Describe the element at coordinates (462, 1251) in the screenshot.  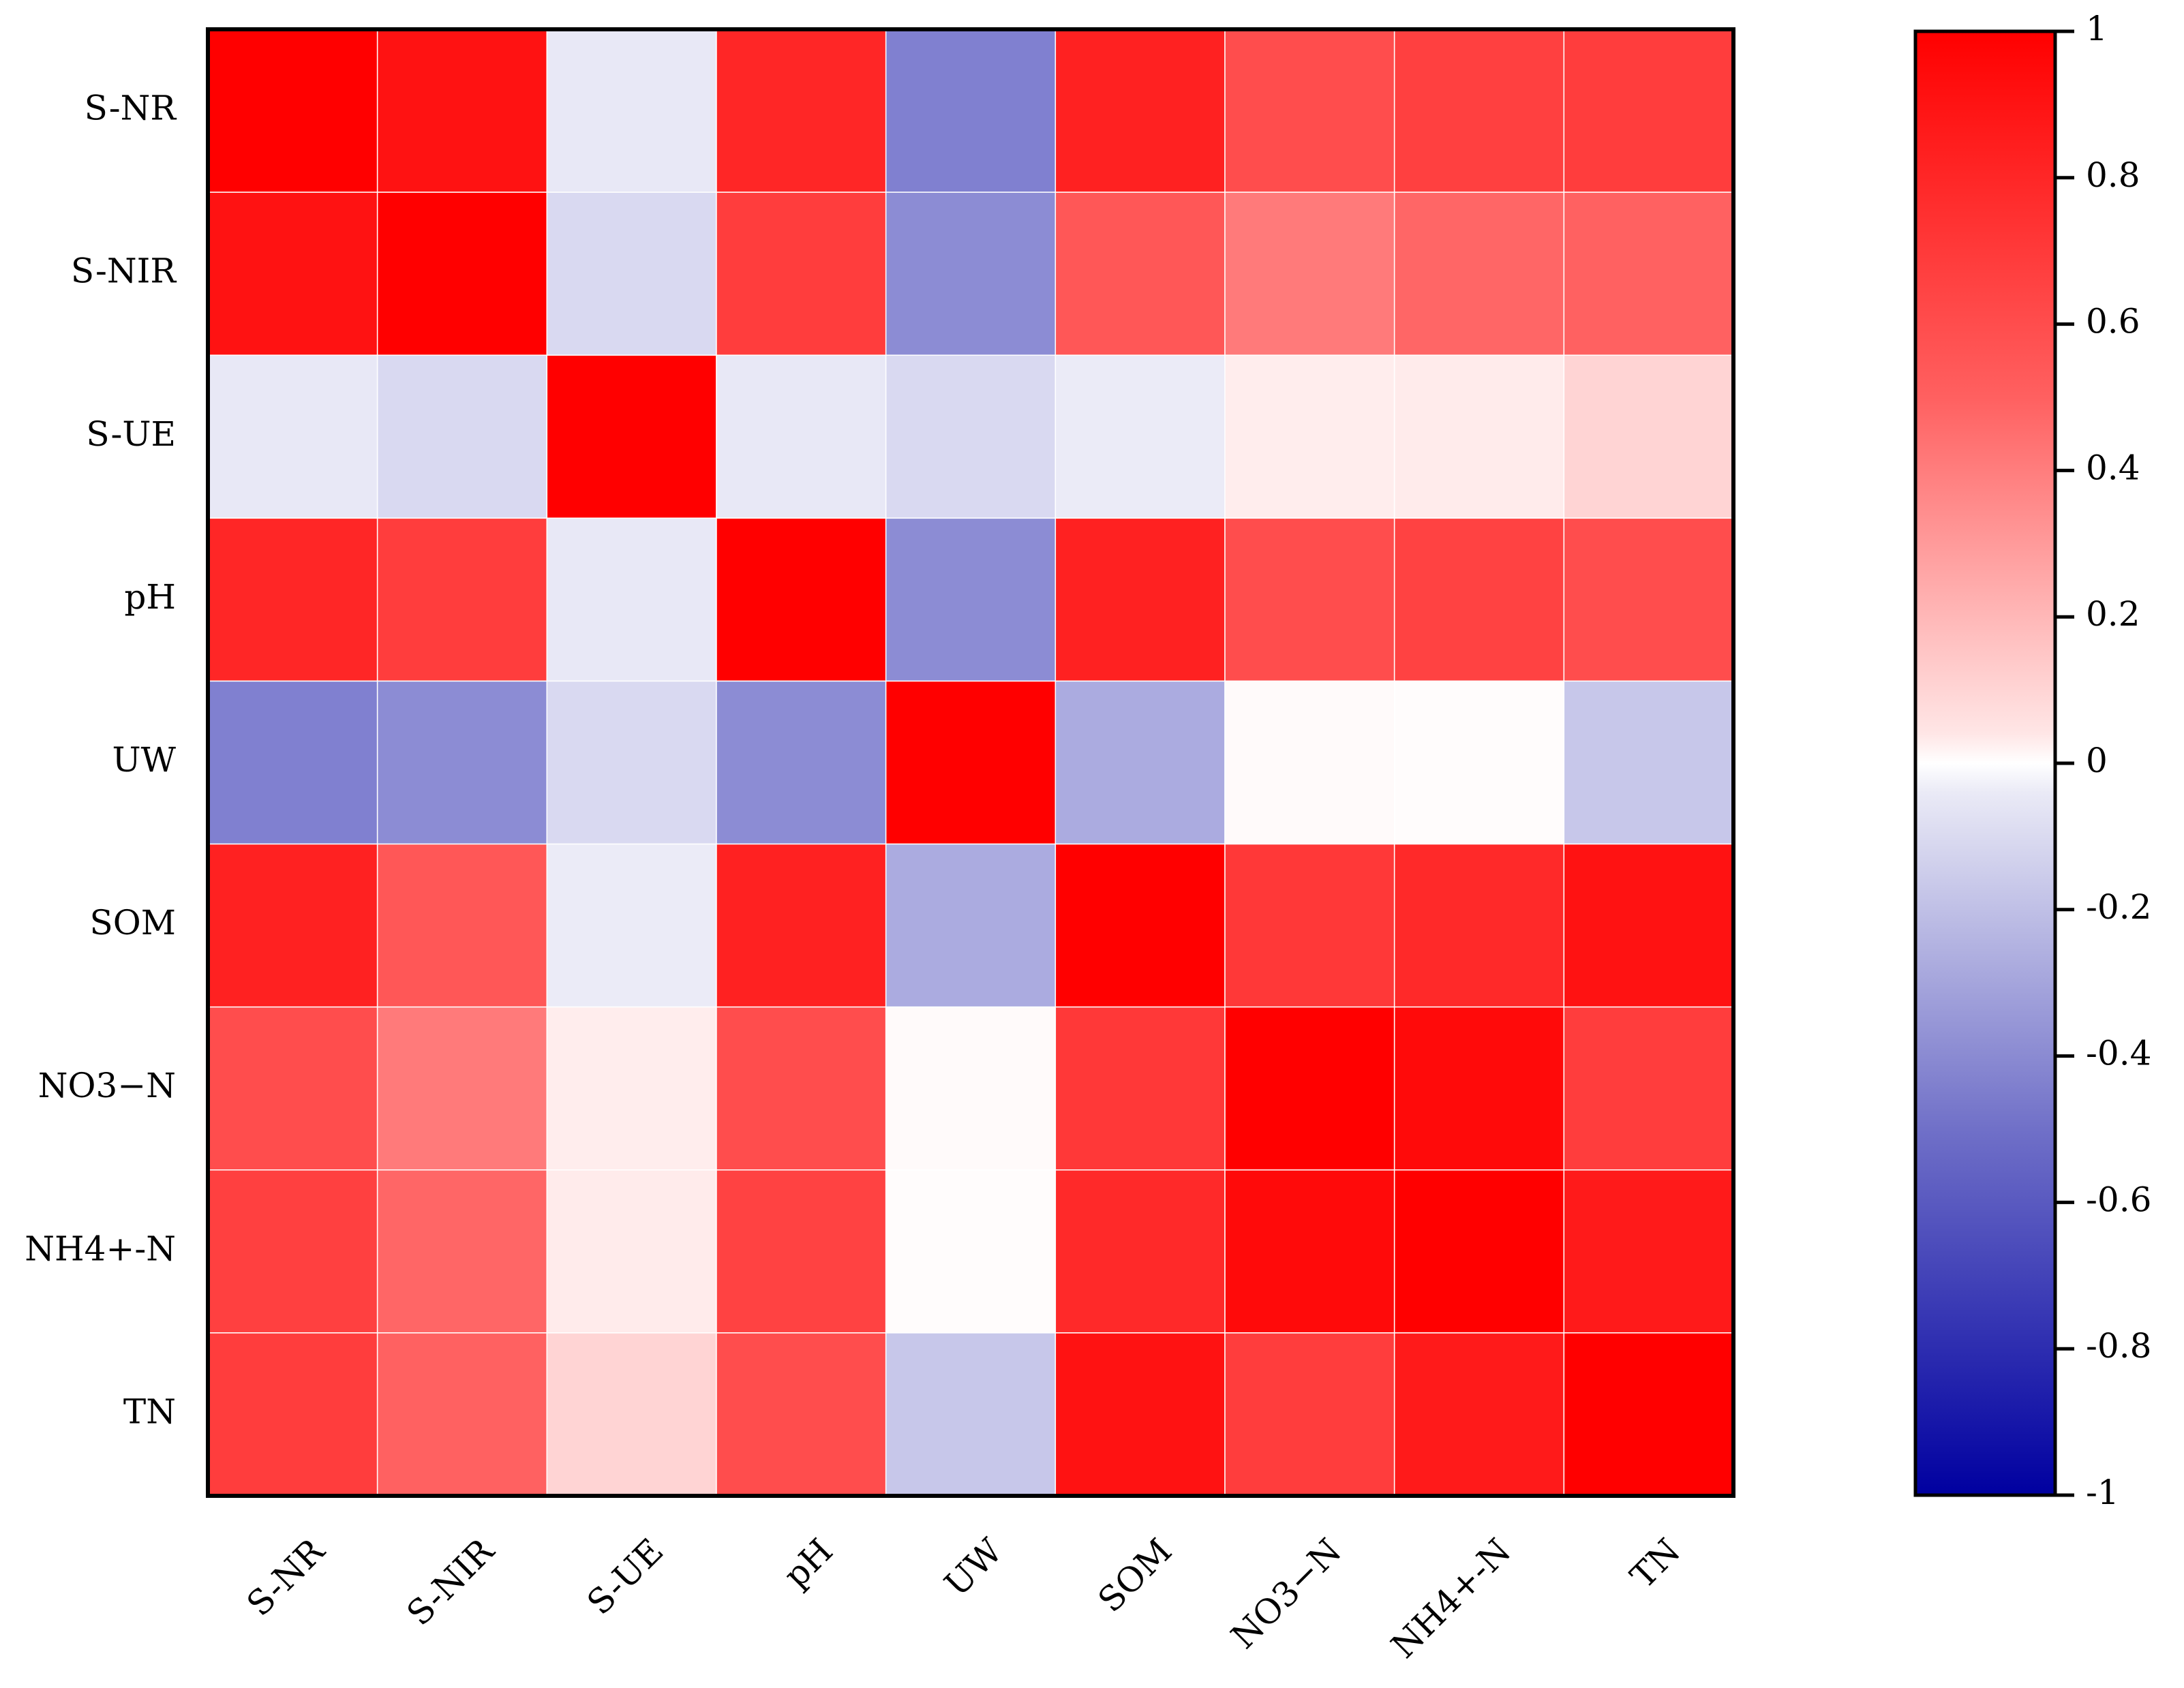
I see `heatmap-cell-nh4plus-n-s-nir` at that location.